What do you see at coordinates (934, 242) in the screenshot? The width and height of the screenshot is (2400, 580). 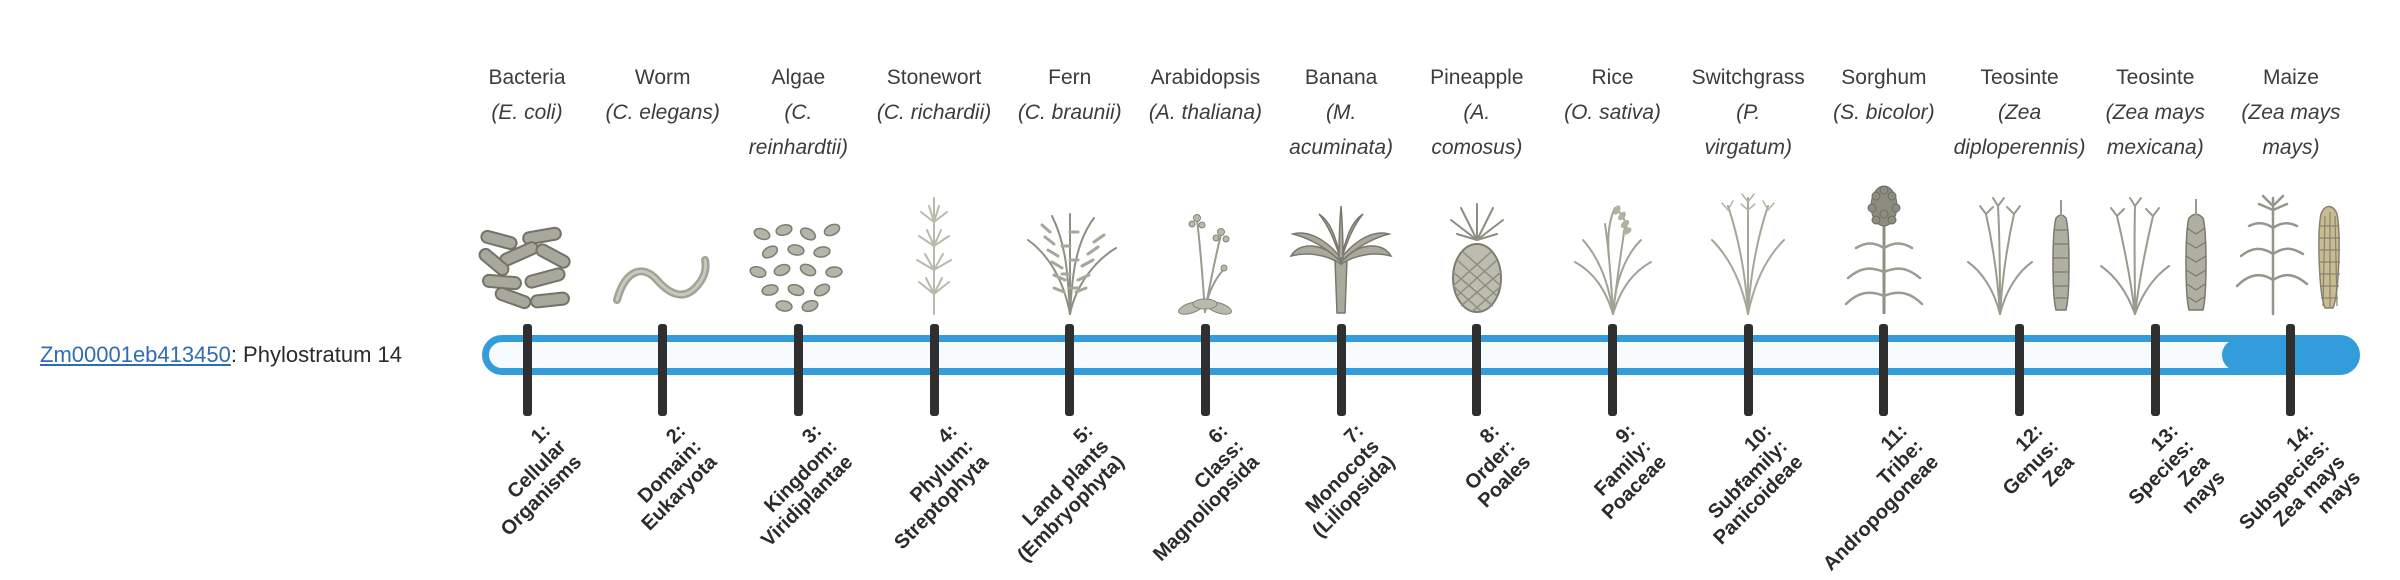 I see `stonewort-icon` at bounding box center [934, 242].